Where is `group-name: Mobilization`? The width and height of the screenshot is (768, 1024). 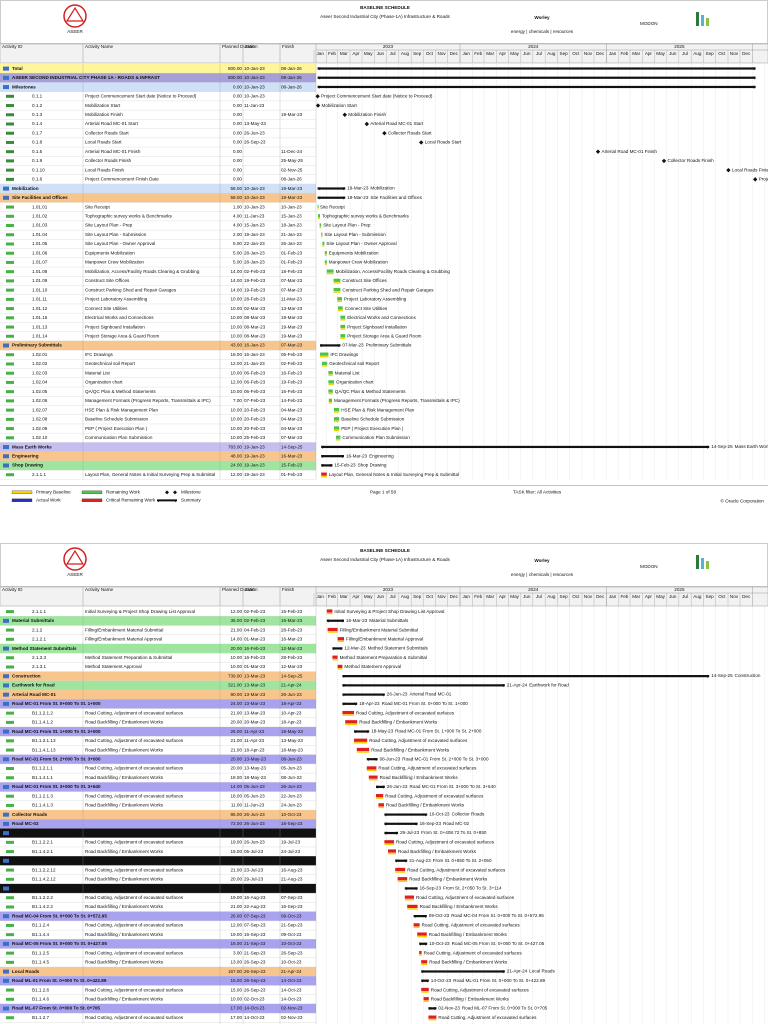
group-name: Mobilization is located at coordinates (25, 188).